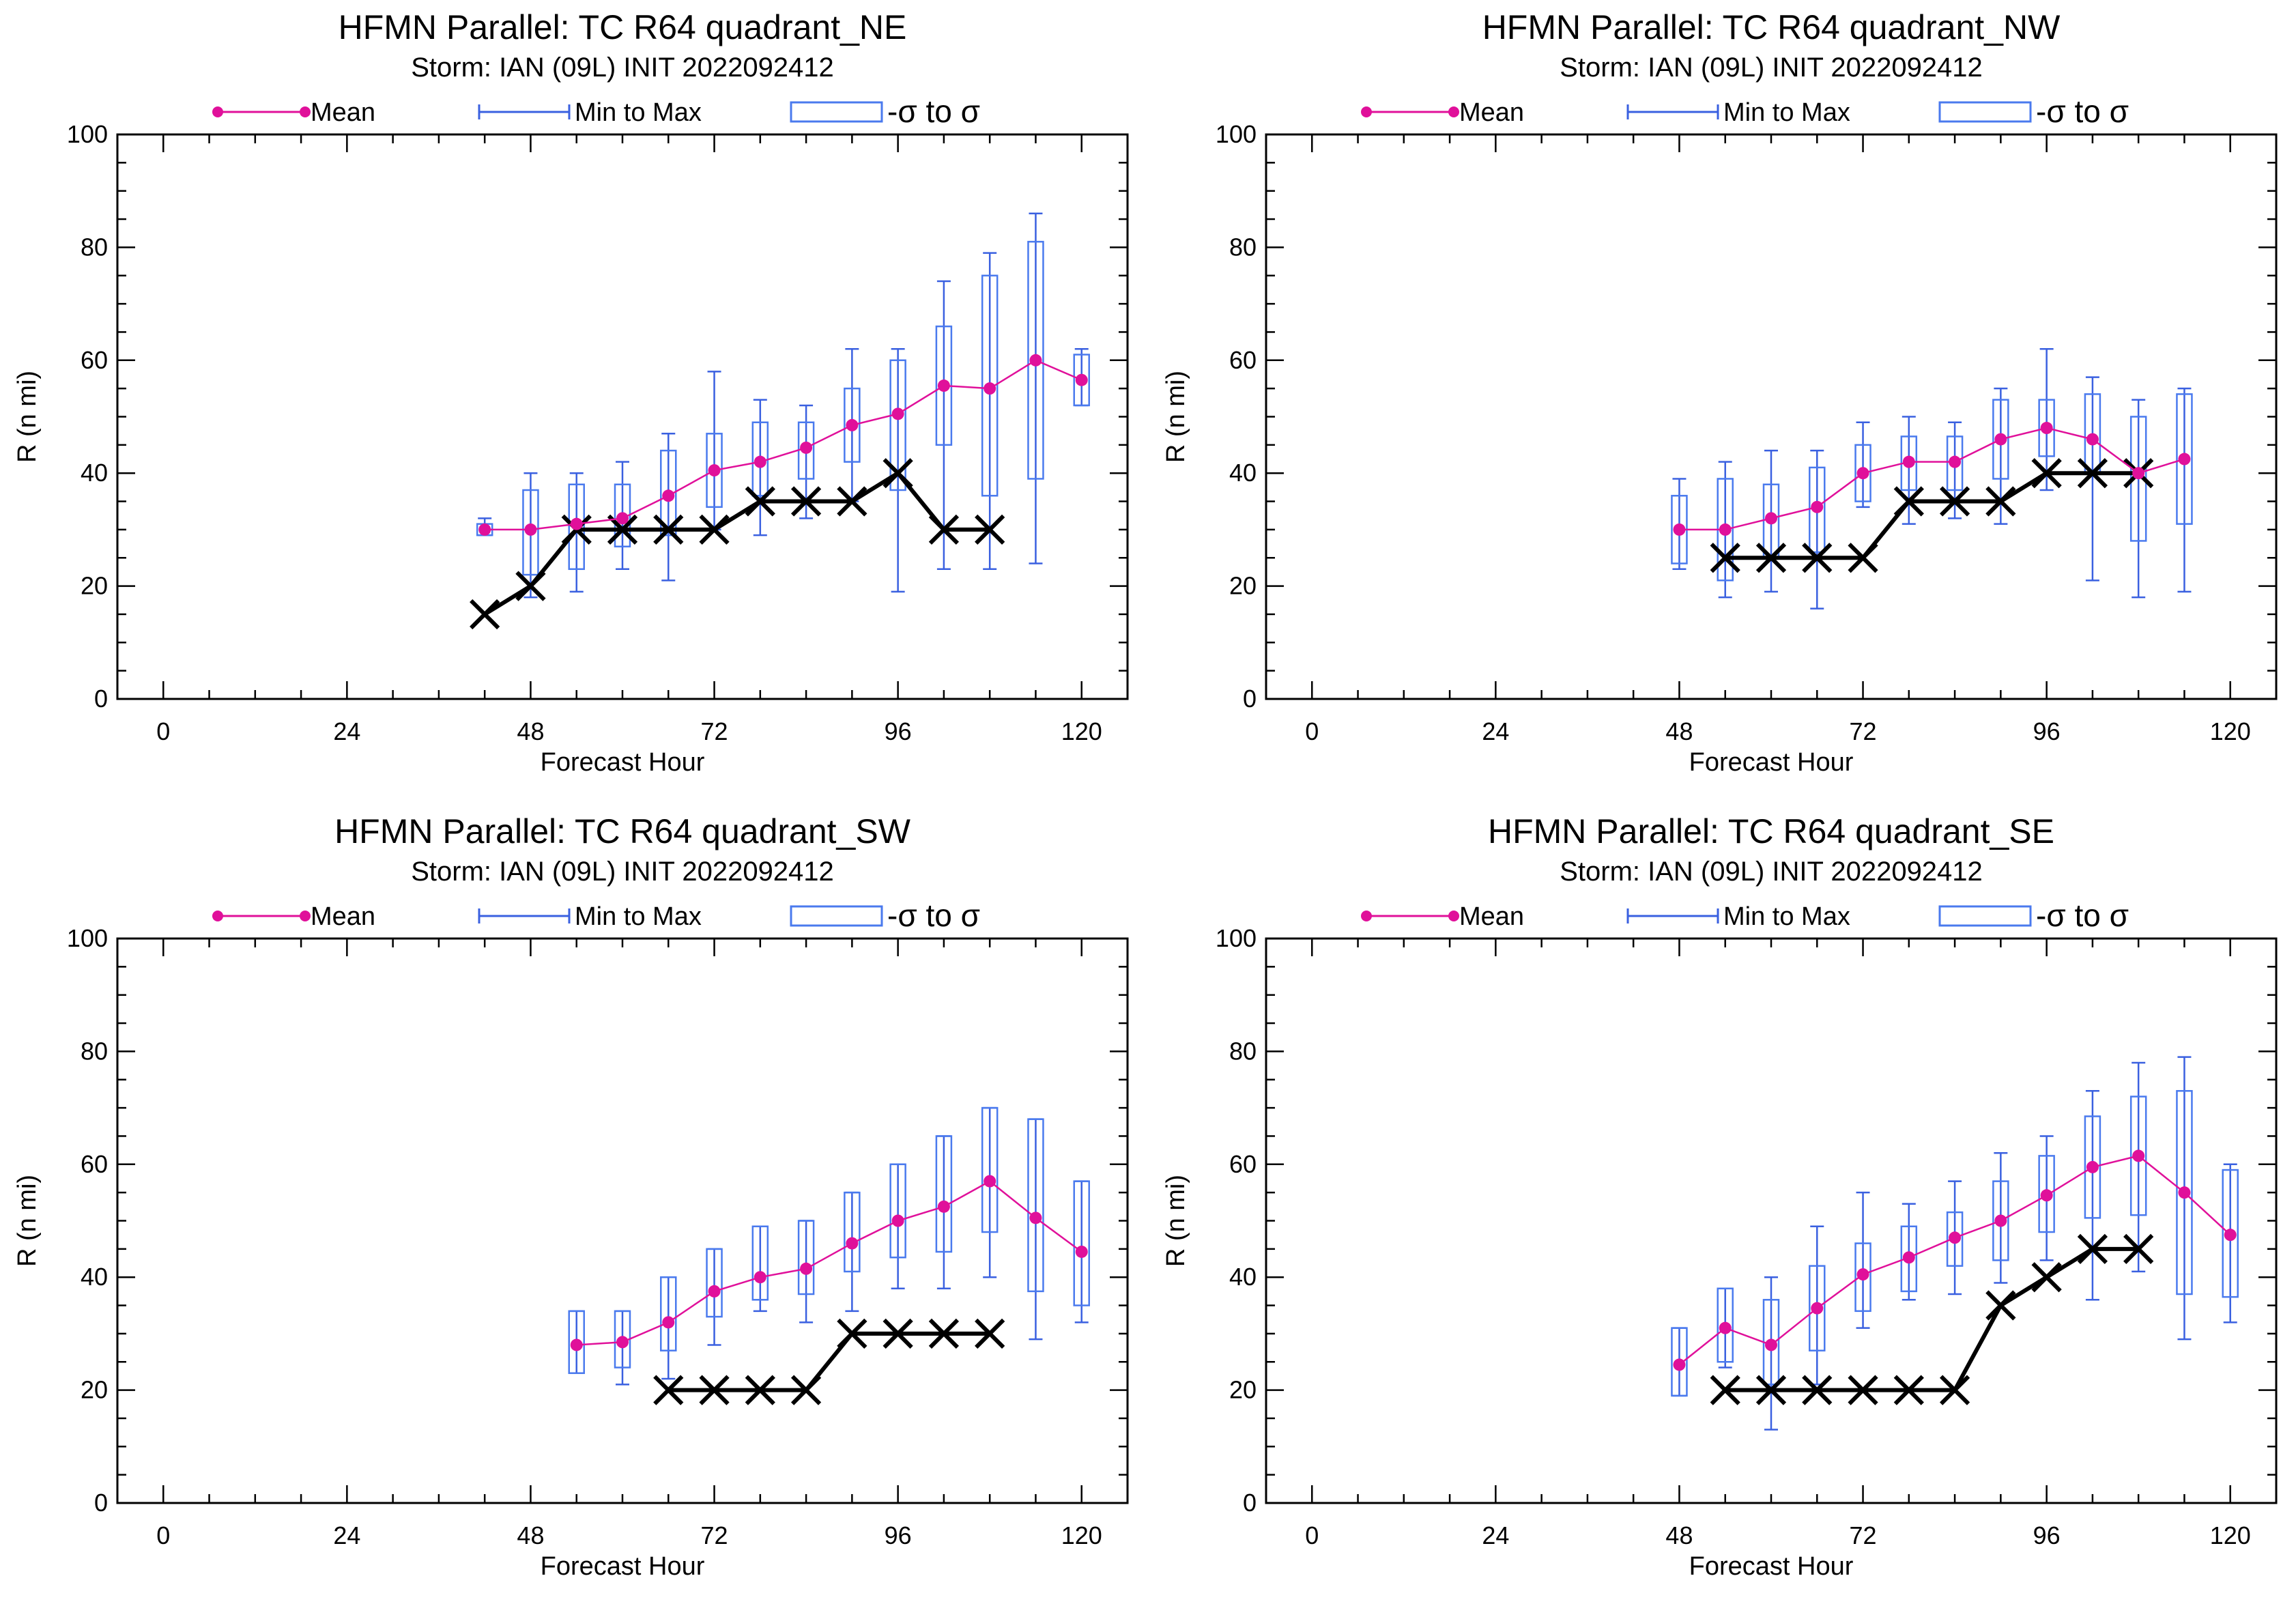 The height and width of the screenshot is (1604, 2296). Describe the element at coordinates (101, 699) in the screenshot. I see `y-tick-label: 0` at that location.